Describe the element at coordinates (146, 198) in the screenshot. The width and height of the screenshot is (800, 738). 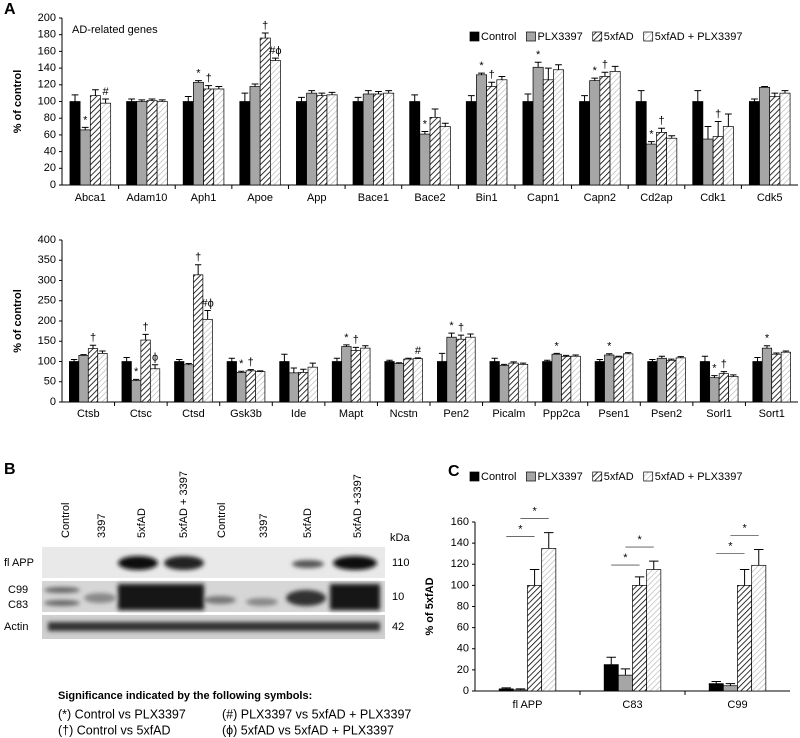
I see `x-tick-label: Adam10` at that location.